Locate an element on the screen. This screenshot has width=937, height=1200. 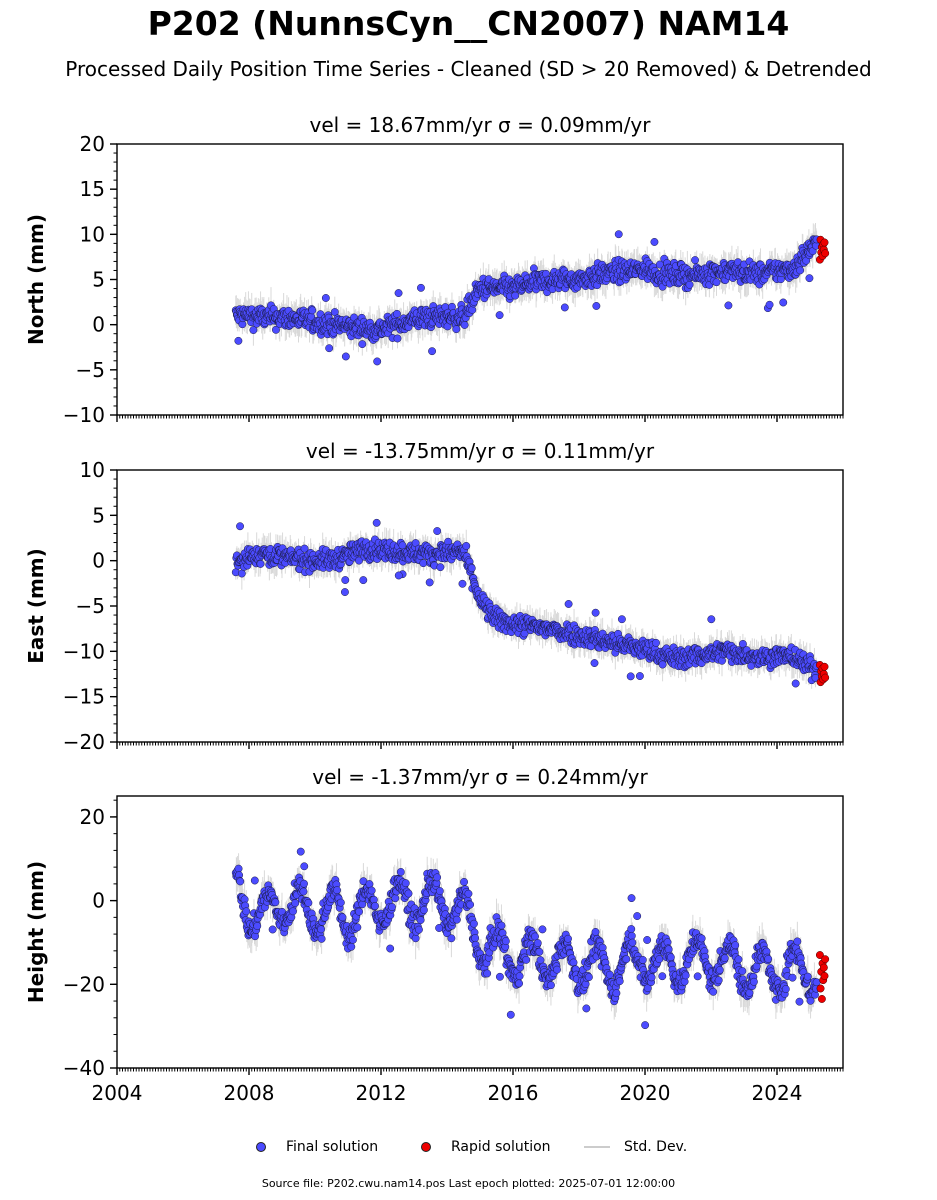
y-axis-label: Height (mm) is located at coordinates (36, 932).